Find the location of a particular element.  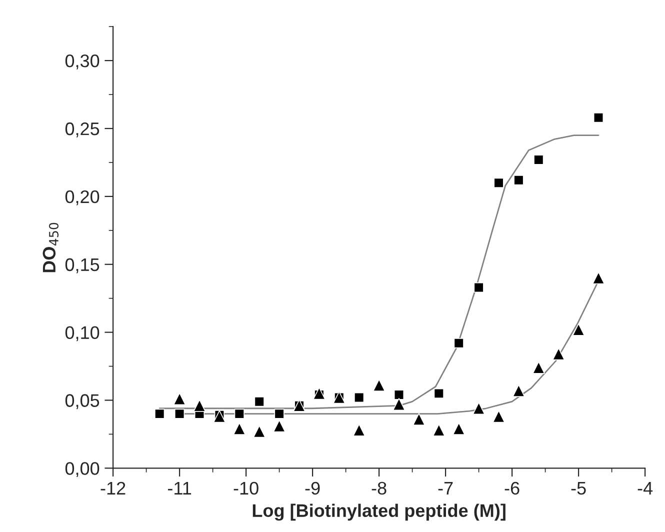

y-axis-title: DO$_{450}$ is located at coordinates (50, 247).